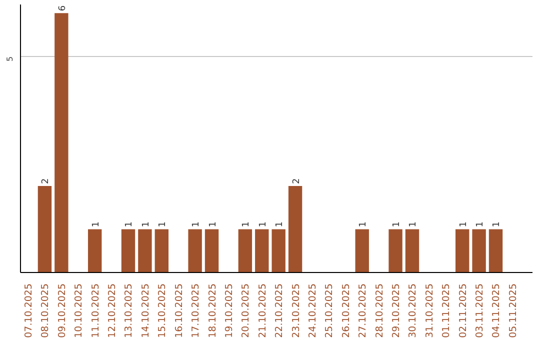  I want to click on x-tick-label: 18.10.2025, so click(212, 310).